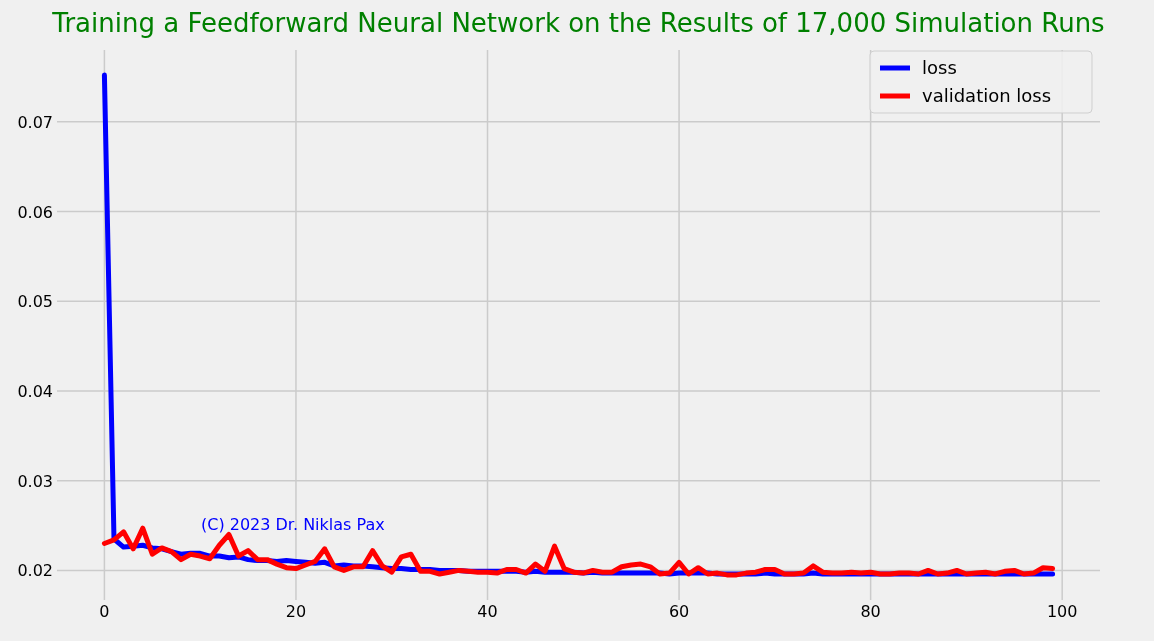 The width and height of the screenshot is (1154, 641). I want to click on y-tick-label: 0.06, so click(35, 212).